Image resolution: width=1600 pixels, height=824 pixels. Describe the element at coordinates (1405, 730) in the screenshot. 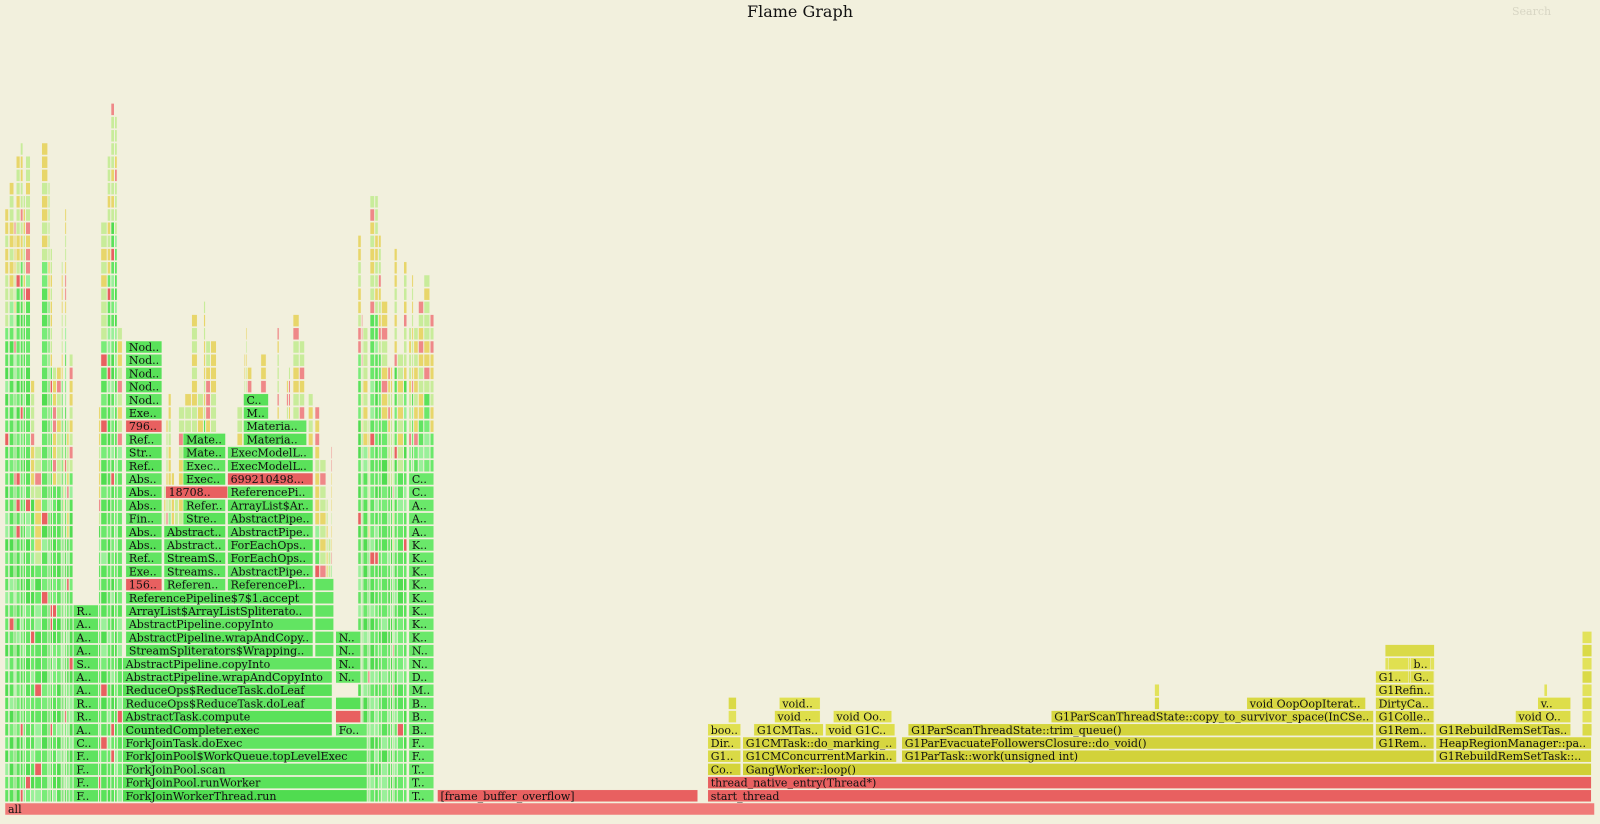

I see `frame: G1Rem..` at that location.